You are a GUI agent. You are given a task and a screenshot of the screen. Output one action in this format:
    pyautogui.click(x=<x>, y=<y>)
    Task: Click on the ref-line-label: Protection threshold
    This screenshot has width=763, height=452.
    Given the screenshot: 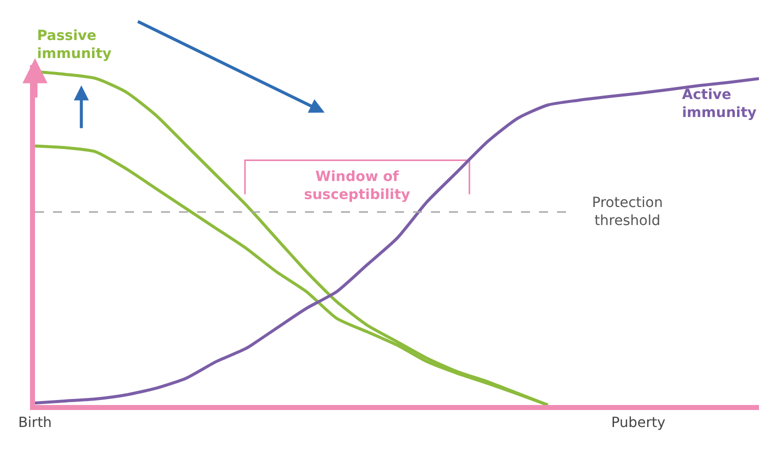 What is the action you would take?
    pyautogui.click(x=627, y=212)
    